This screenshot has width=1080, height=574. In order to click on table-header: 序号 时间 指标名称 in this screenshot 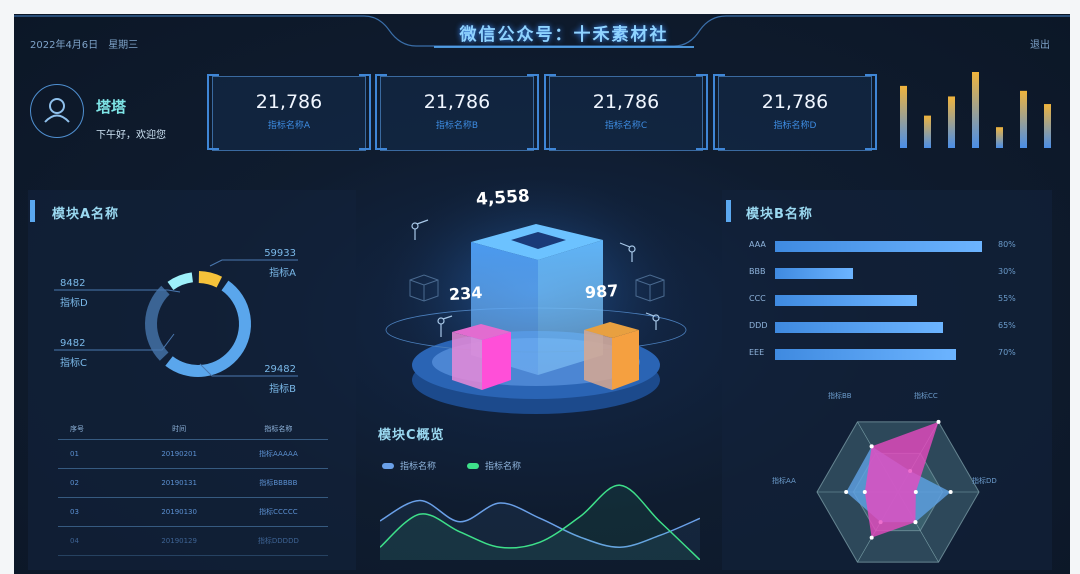, I will do `click(193, 429)`.